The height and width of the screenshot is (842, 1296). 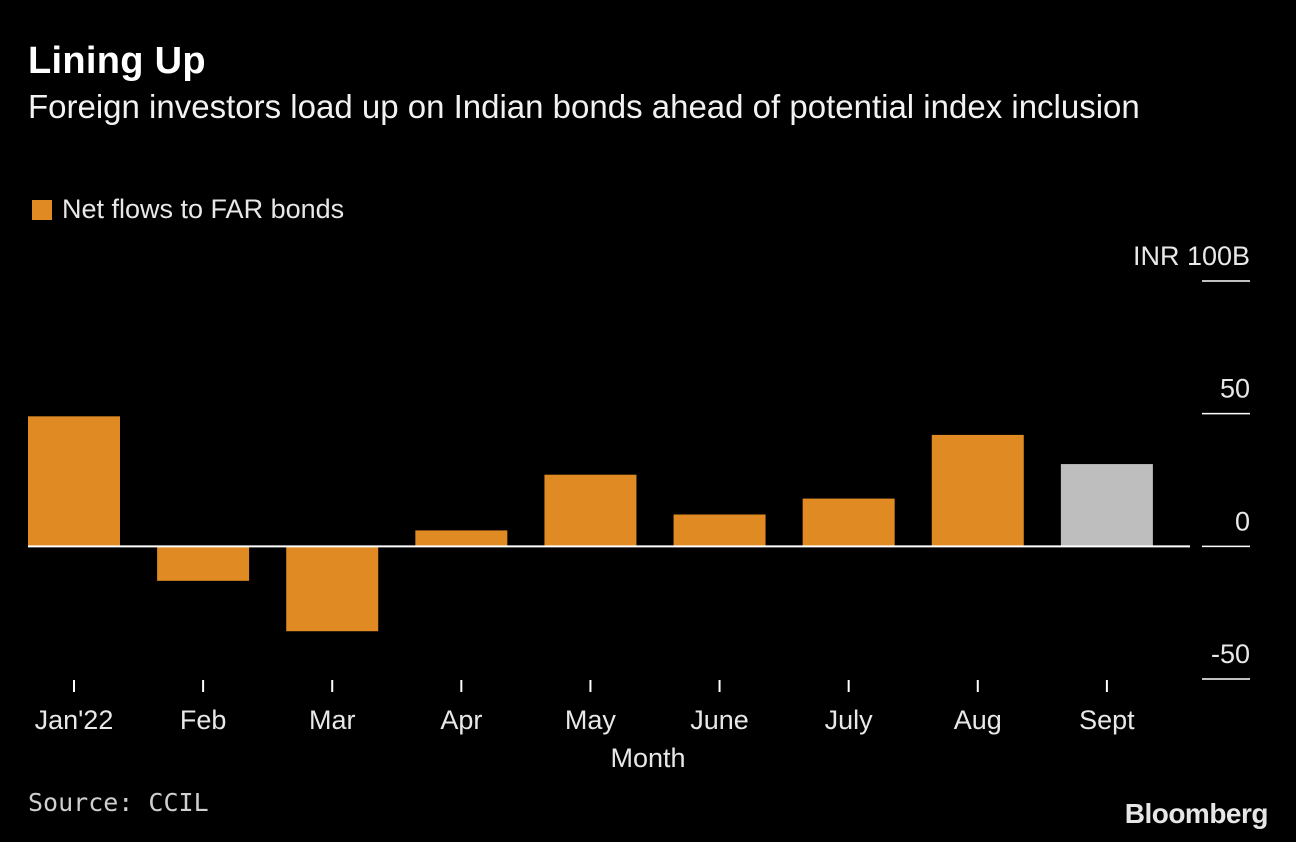 I want to click on x-tick-label: May, so click(x=591, y=720).